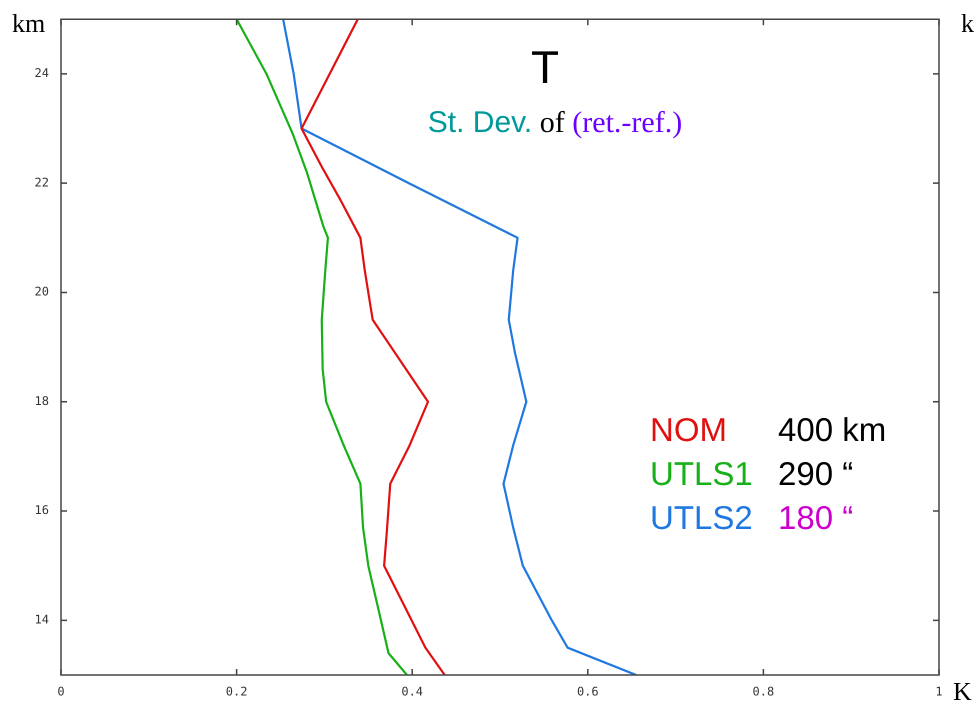 The image size is (979, 708). What do you see at coordinates (41, 619) in the screenshot?
I see `y-tick-label: 14` at bounding box center [41, 619].